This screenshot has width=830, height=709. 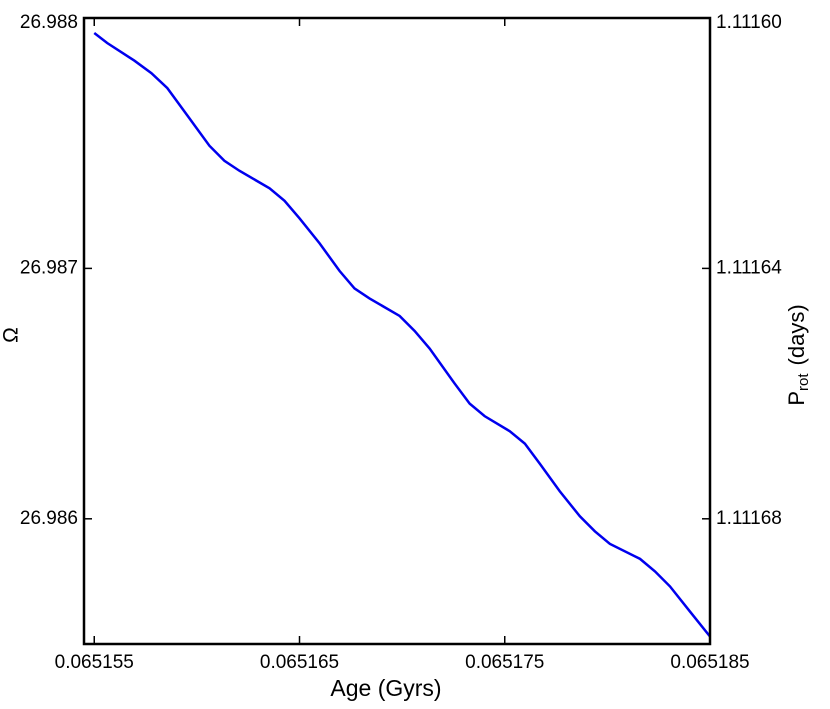 What do you see at coordinates (749, 518) in the screenshot?
I see `y2-tick-label: 1.11168` at bounding box center [749, 518].